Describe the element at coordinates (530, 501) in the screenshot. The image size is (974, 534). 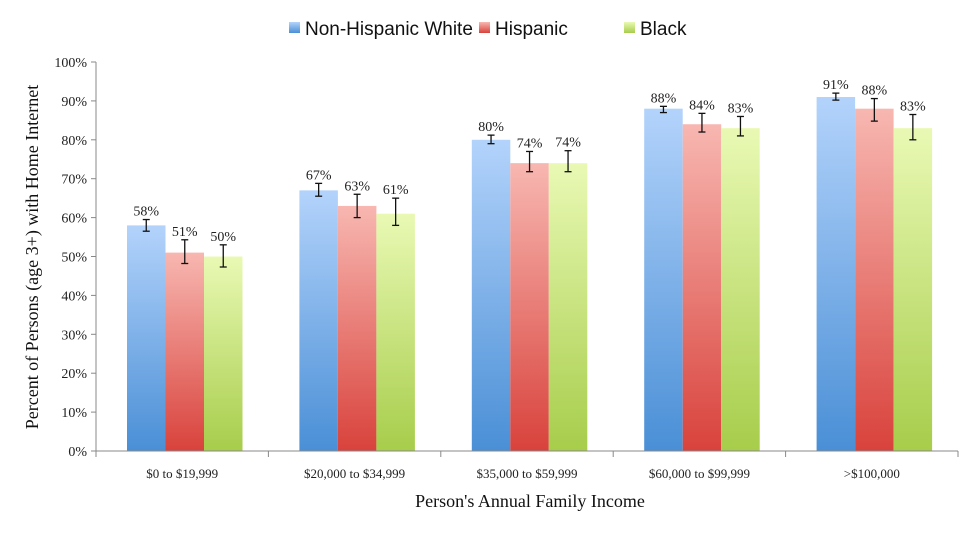
I see `x-axis-title: Person's Annual Family Income` at that location.